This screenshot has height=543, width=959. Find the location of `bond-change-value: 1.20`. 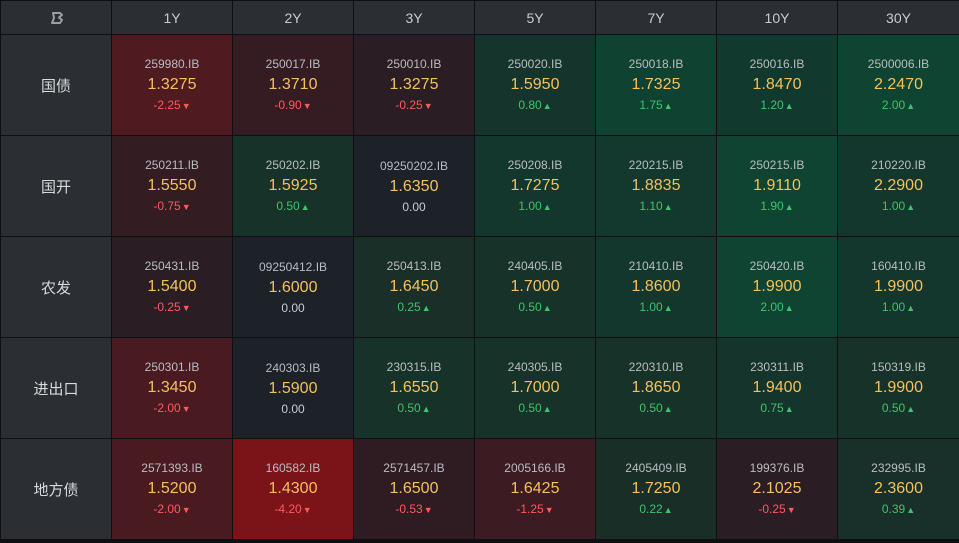

bond-change-value: 1.20 is located at coordinates (772, 105).